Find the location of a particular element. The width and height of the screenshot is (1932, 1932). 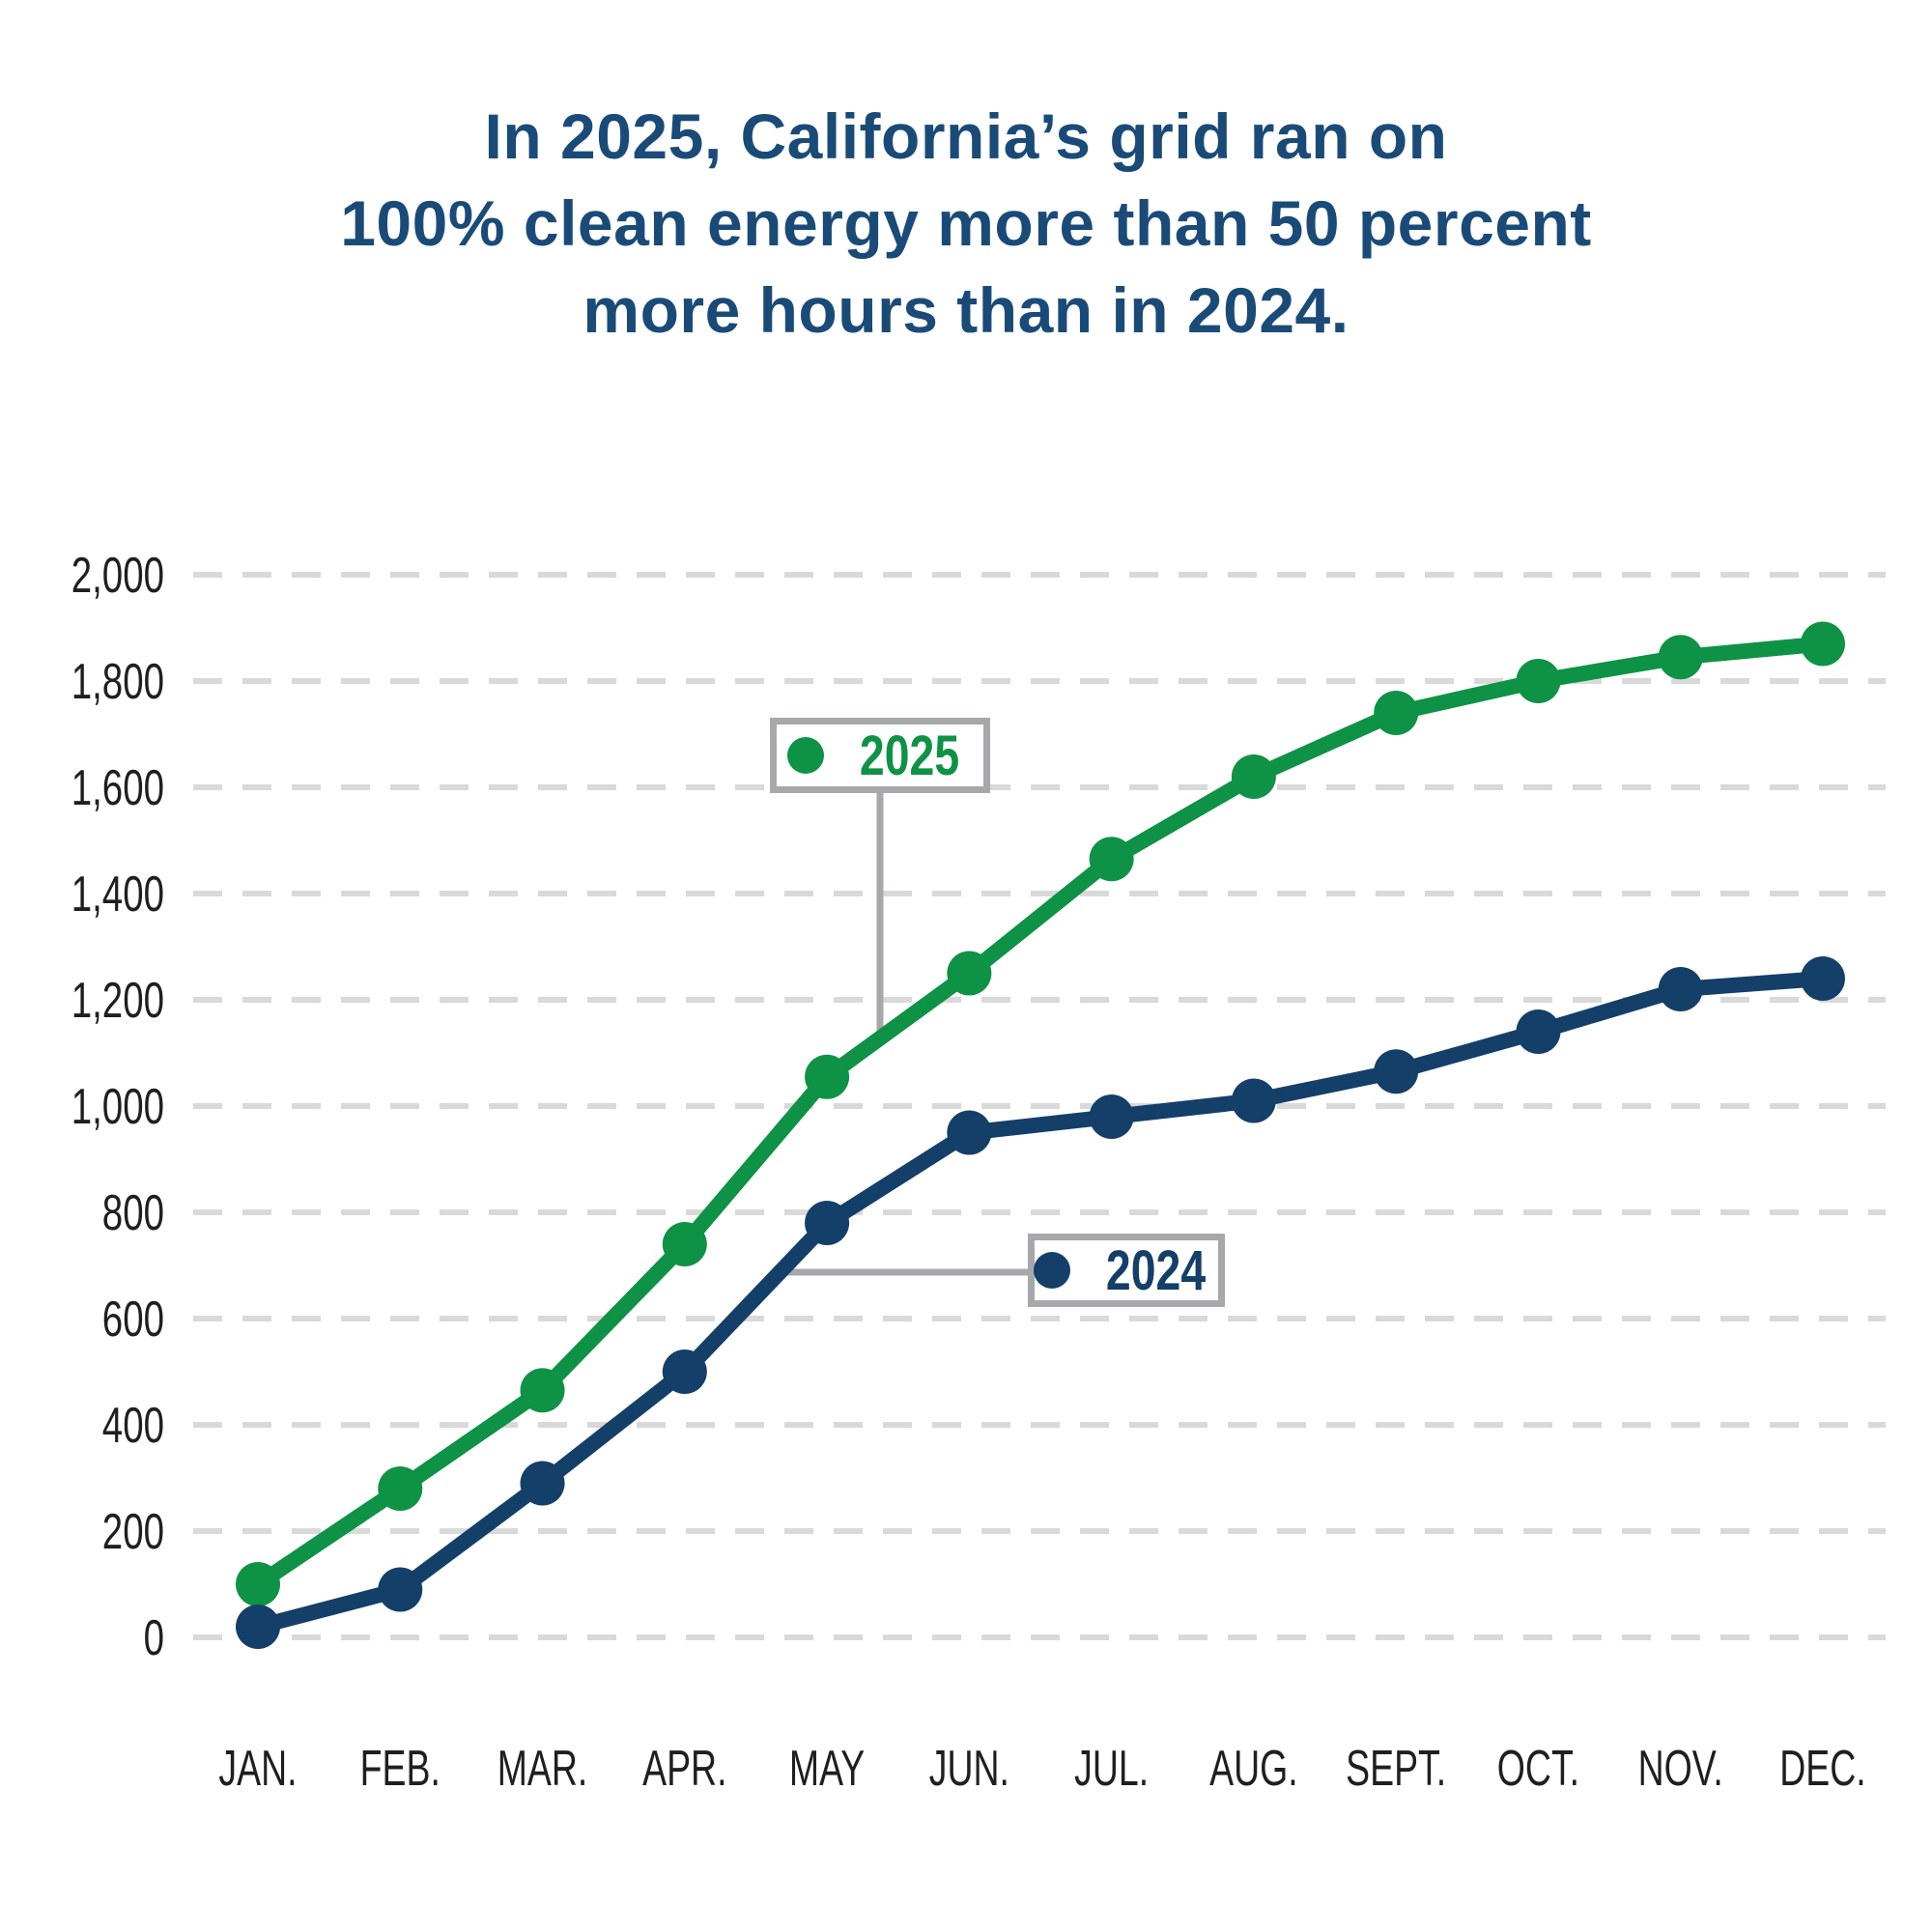

data-point-2024-oct is located at coordinates (1538, 1031).